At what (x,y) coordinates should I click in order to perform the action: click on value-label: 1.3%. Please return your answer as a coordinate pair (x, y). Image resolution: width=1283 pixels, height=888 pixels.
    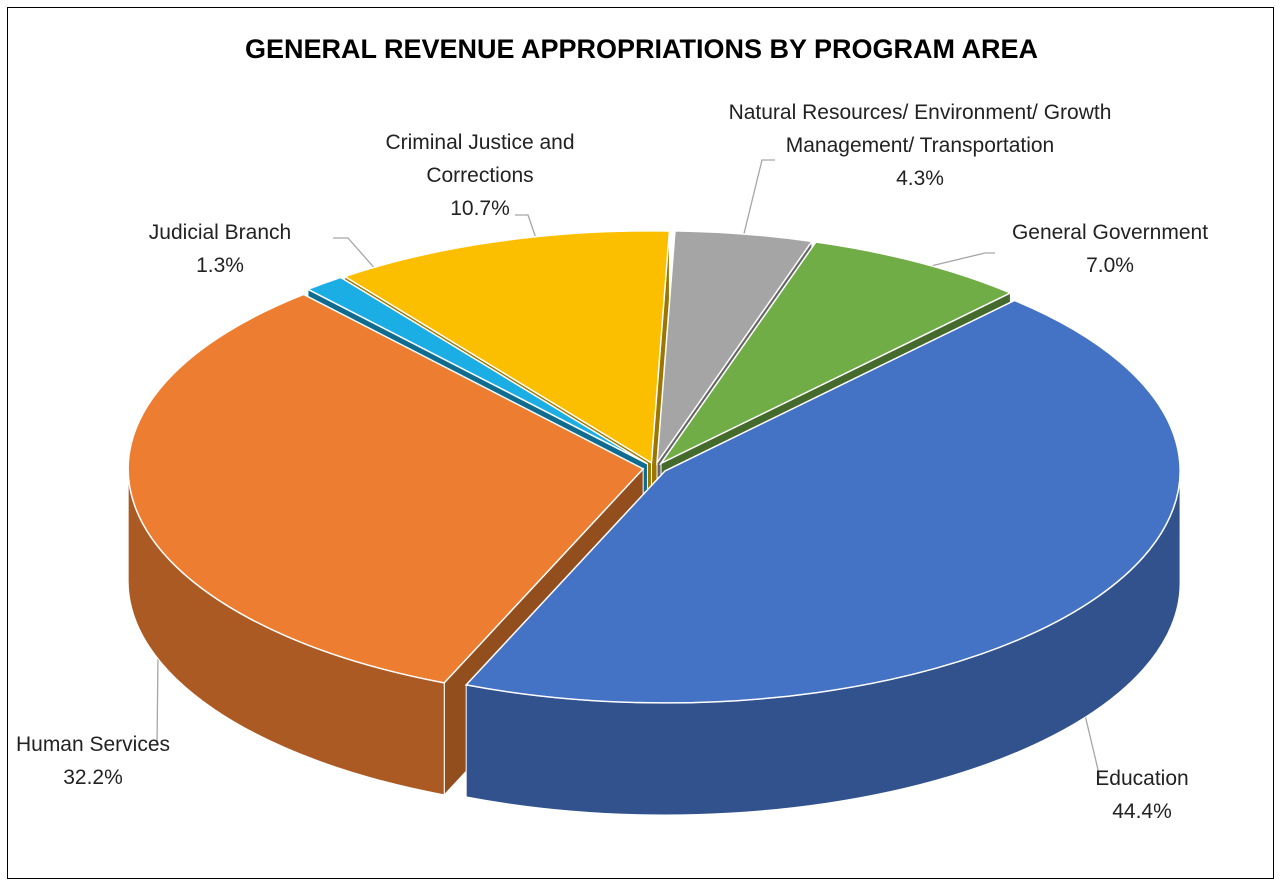
    Looking at the image, I should click on (220, 265).